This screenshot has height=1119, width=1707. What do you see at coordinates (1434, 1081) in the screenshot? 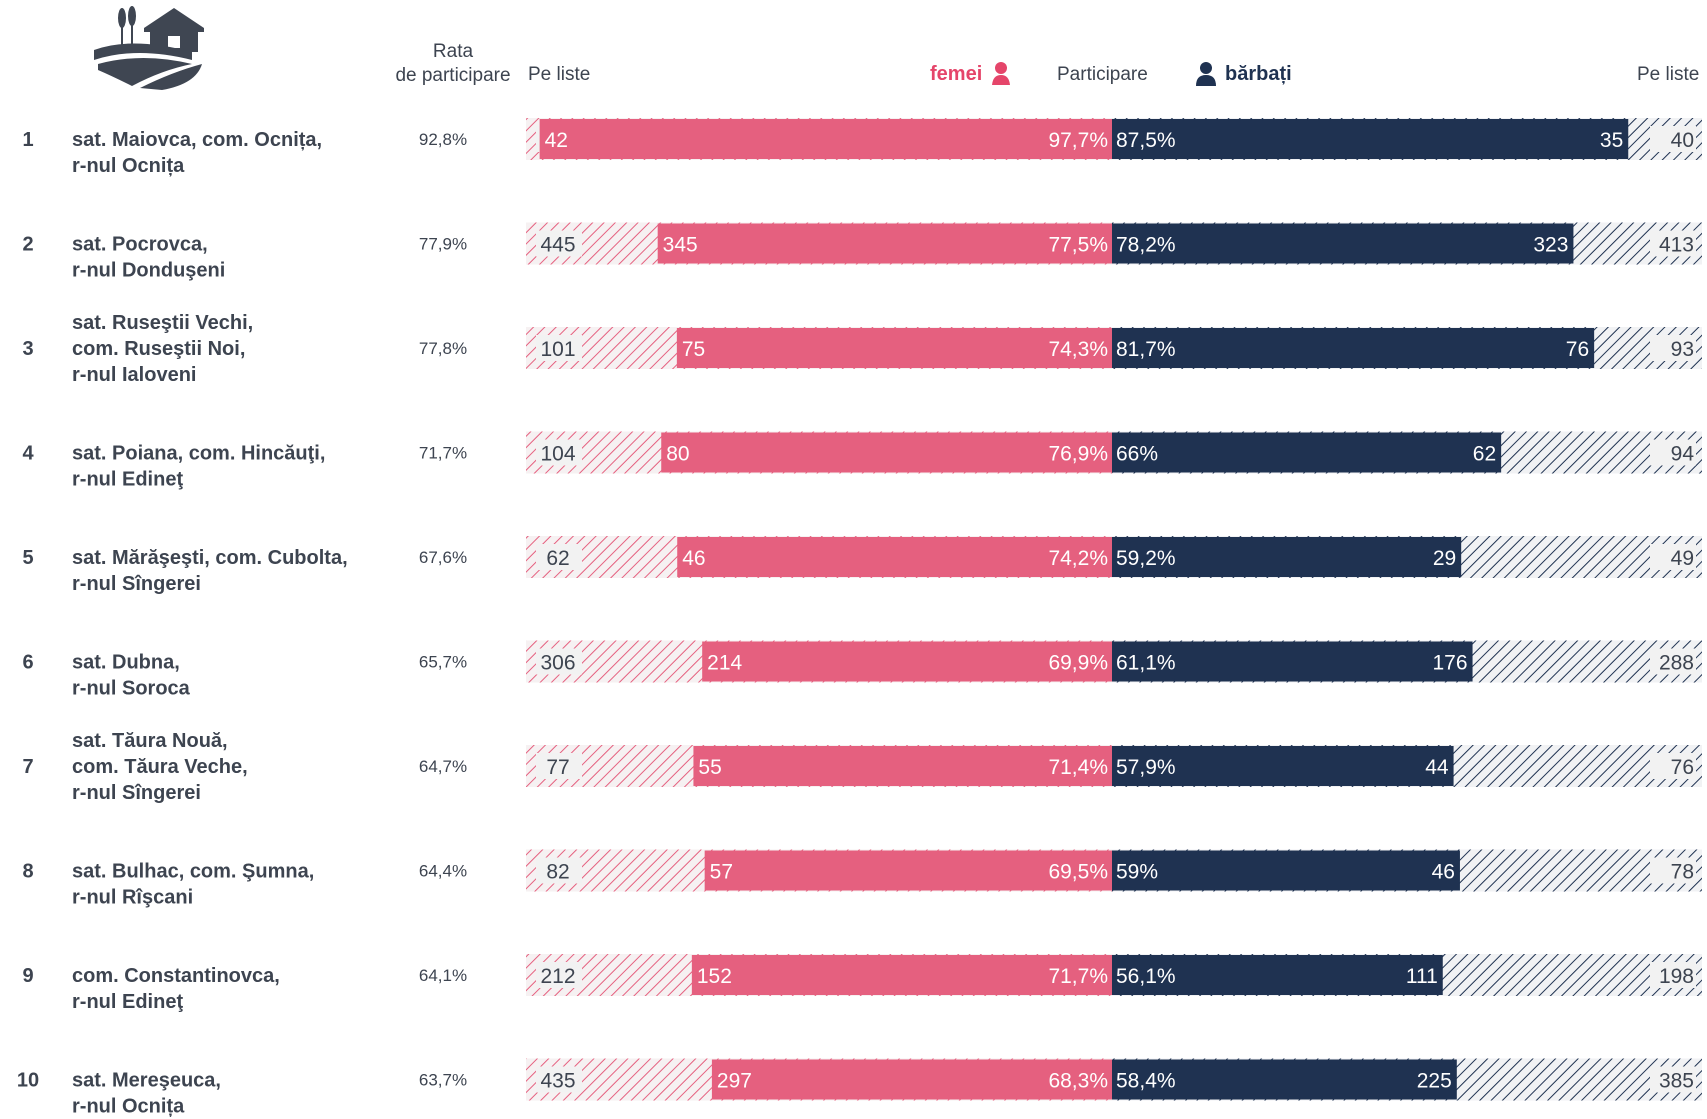
I see `male-voted-value: 225` at bounding box center [1434, 1081].